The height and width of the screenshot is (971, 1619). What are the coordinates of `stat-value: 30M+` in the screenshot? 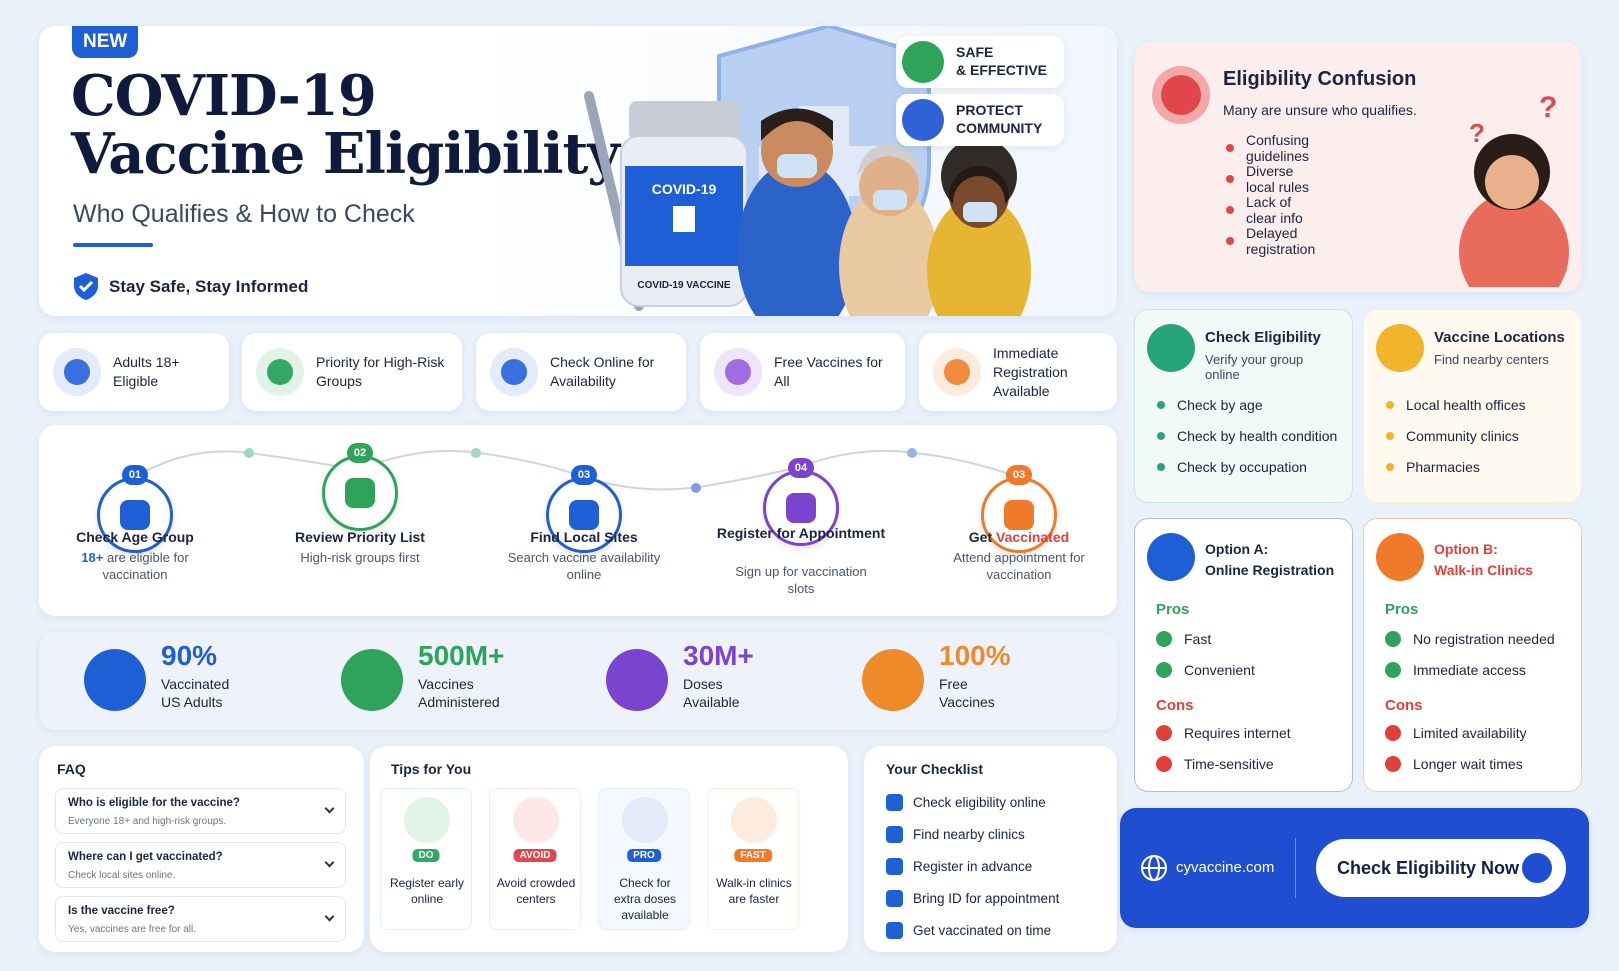 It's located at (718, 655).